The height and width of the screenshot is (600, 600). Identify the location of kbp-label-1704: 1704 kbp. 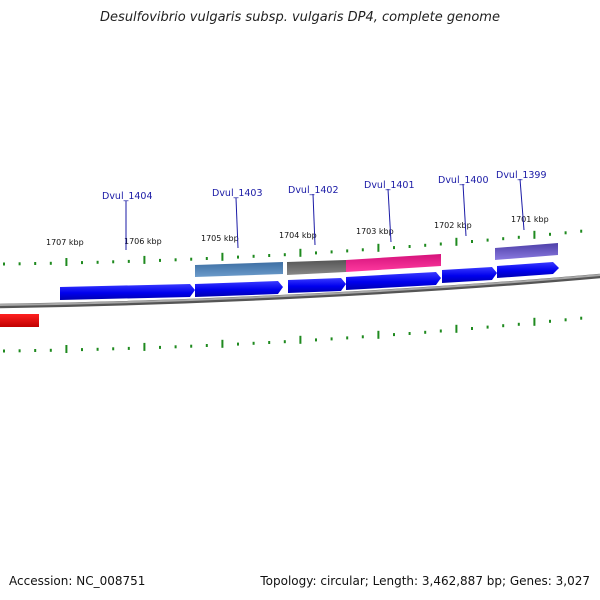
(298, 235).